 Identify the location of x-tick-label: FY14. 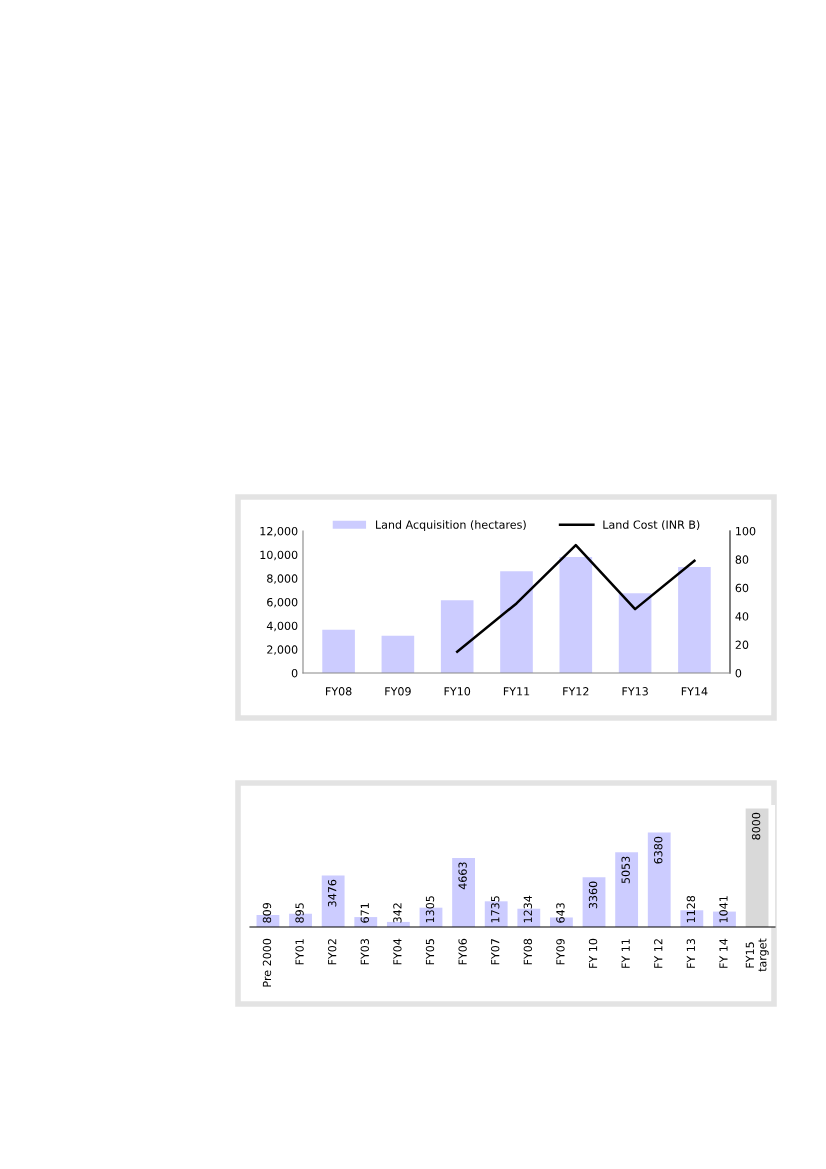
(694, 691).